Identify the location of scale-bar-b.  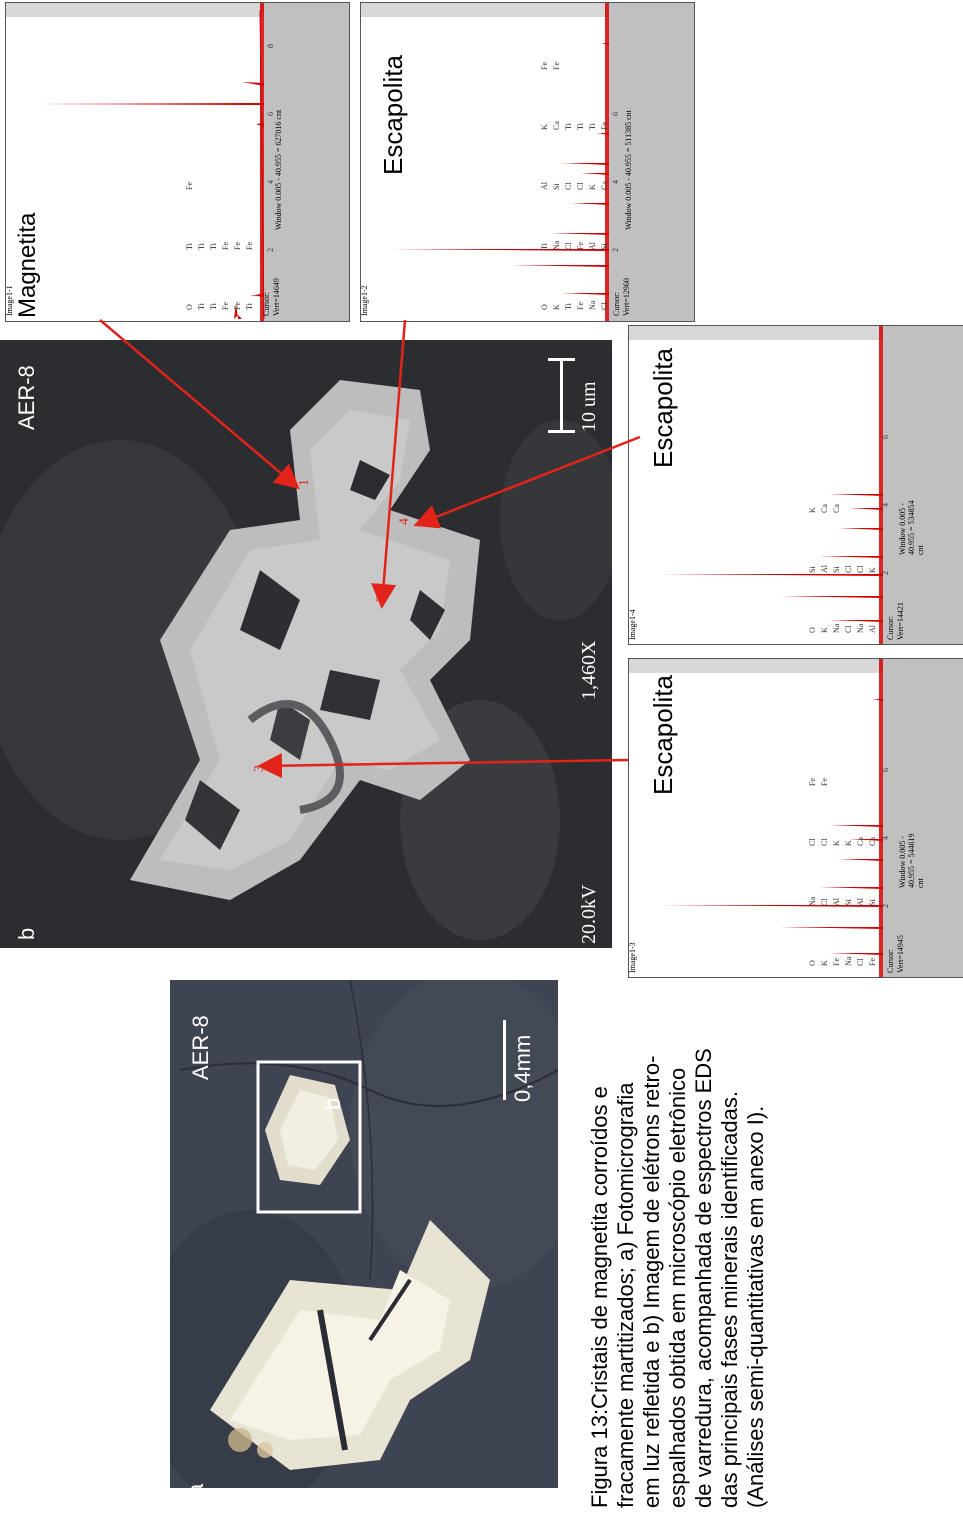
(561, 395).